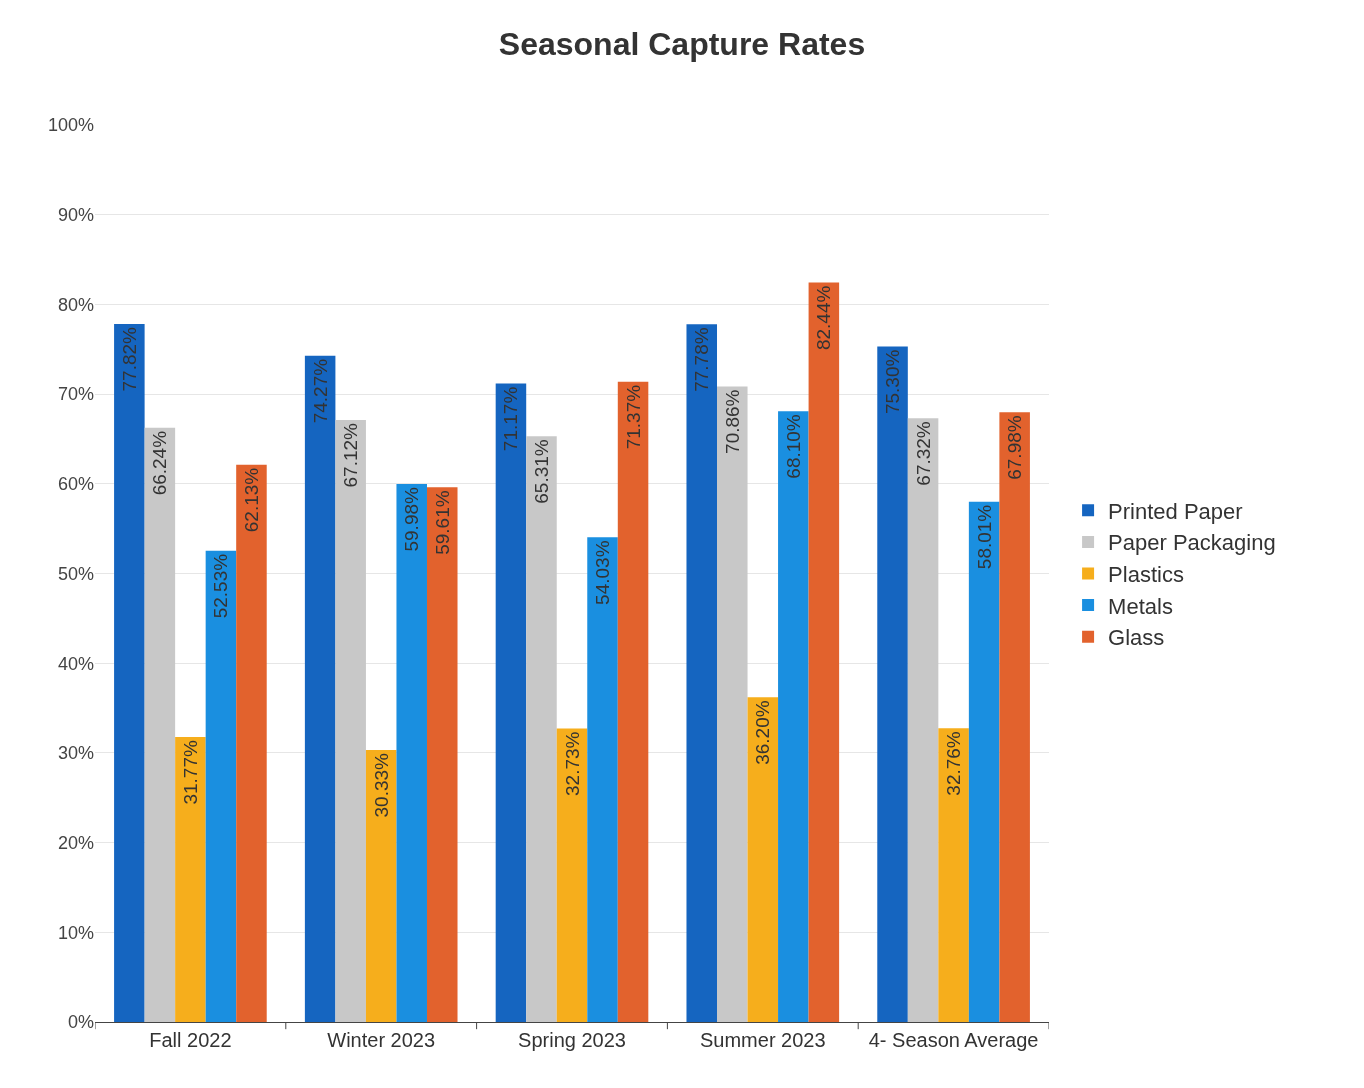 Image resolution: width=1364 pixels, height=1088 pixels. What do you see at coordinates (541, 471) in the screenshot?
I see `data-label: 65.31%` at bounding box center [541, 471].